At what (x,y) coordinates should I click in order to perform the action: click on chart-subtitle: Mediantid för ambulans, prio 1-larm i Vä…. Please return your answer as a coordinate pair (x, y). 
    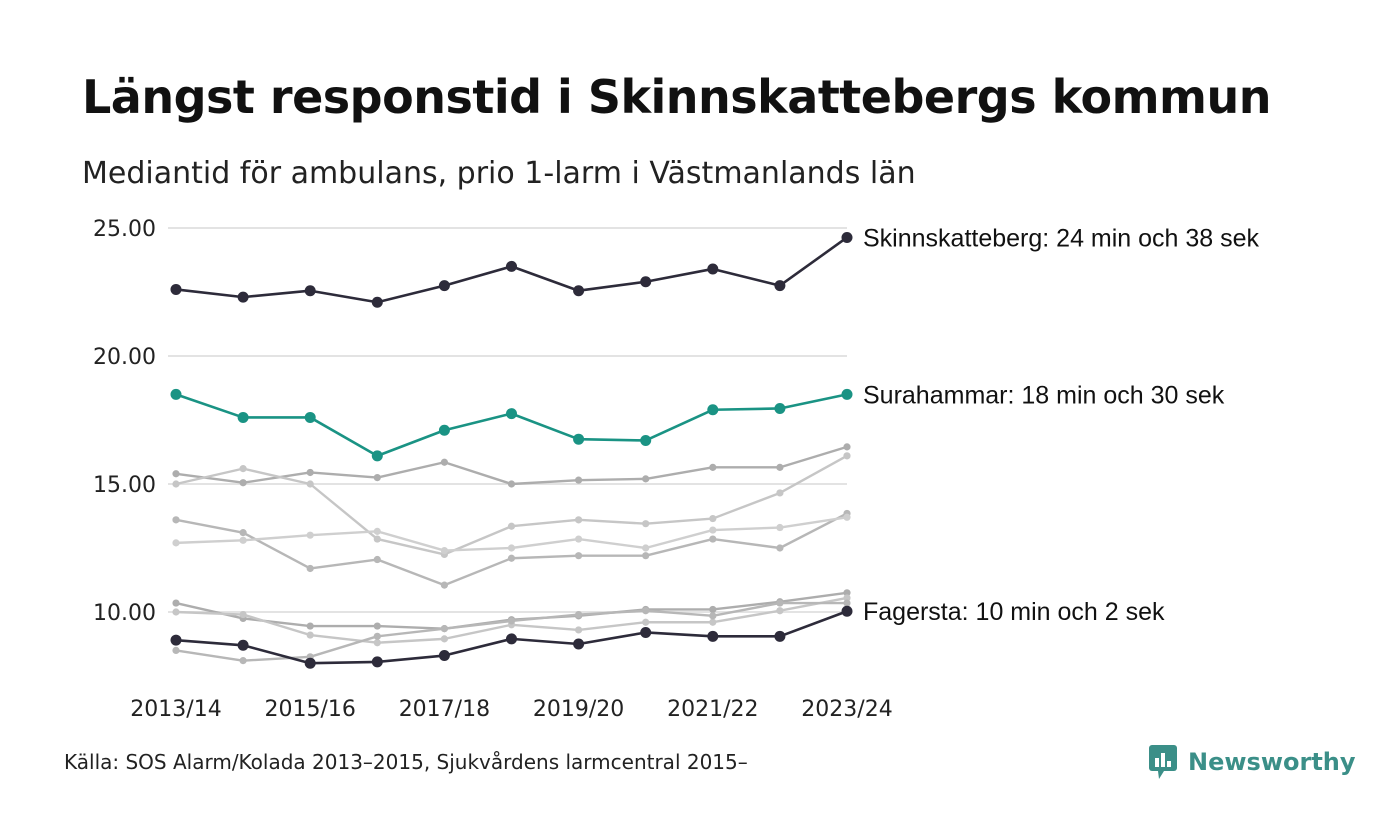
    Looking at the image, I should click on (499, 173).